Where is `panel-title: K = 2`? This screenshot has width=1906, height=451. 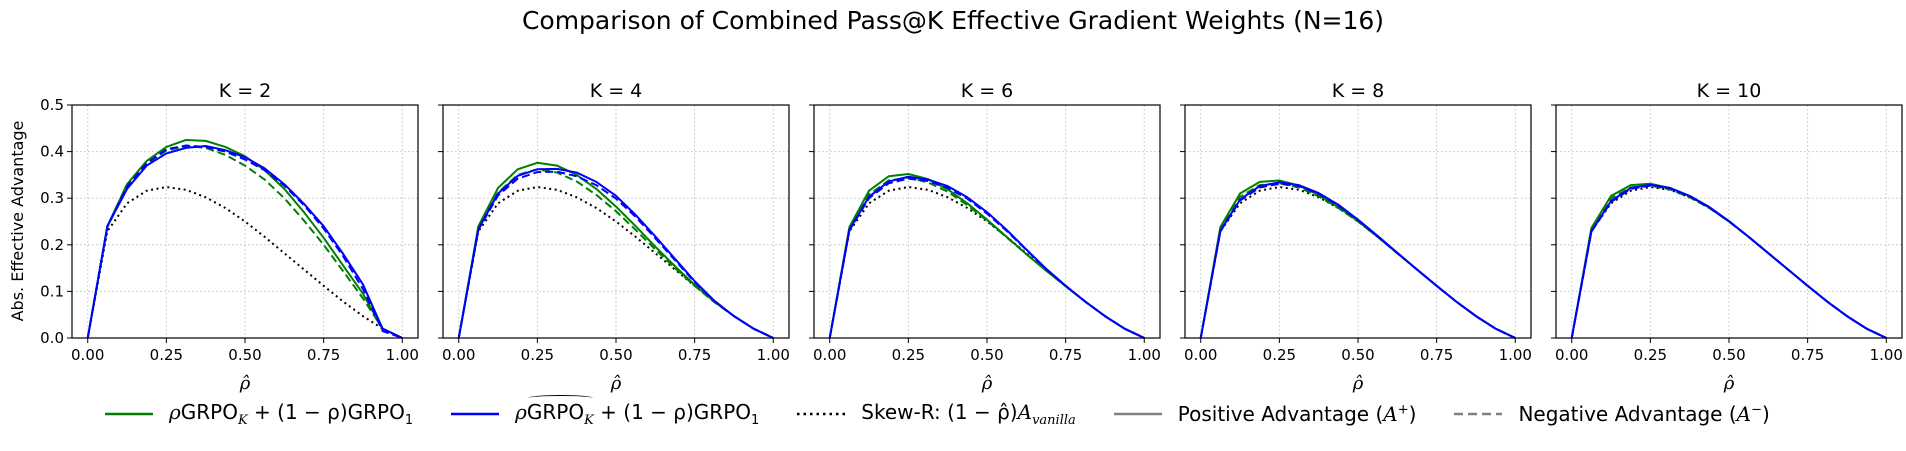 panel-title: K = 2 is located at coordinates (245, 91).